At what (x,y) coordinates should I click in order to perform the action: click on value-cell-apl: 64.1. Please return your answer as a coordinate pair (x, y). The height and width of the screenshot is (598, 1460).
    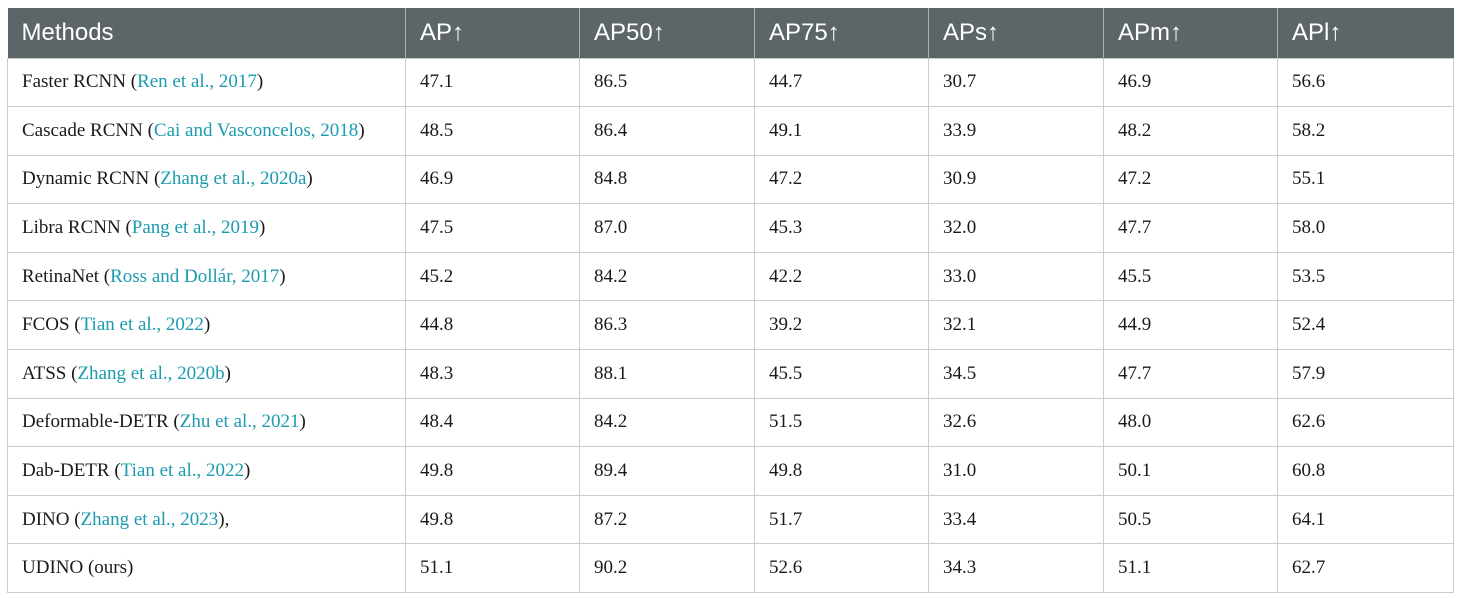
    Looking at the image, I should click on (1365, 519).